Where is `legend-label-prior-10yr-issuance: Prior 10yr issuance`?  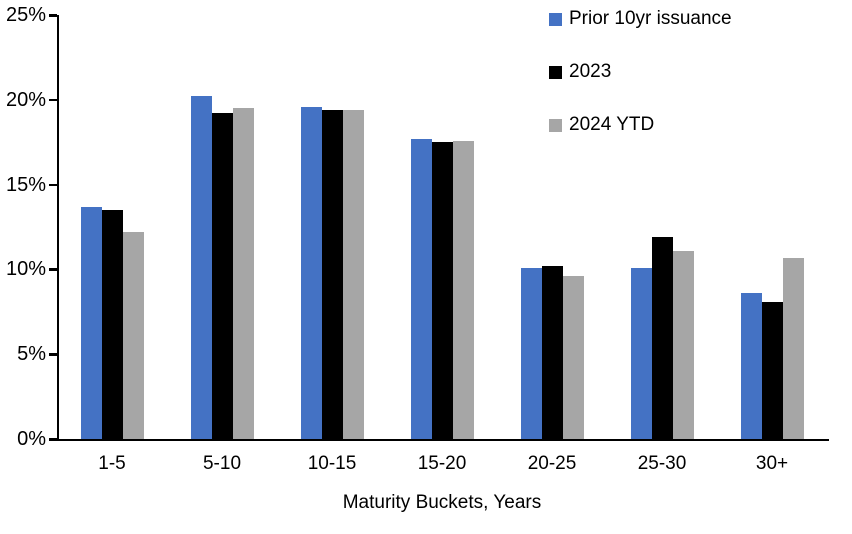 legend-label-prior-10yr-issuance: Prior 10yr issuance is located at coordinates (650, 18).